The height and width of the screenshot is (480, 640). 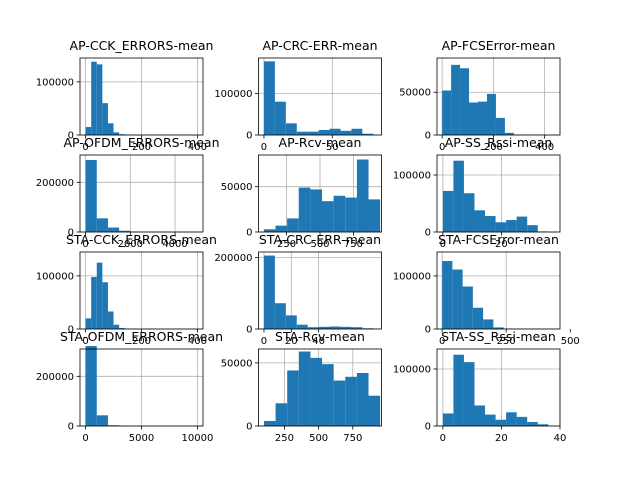 What do you see at coordinates (498, 239) in the screenshot?
I see `subplot-title: STA-FCSError-mean` at bounding box center [498, 239].